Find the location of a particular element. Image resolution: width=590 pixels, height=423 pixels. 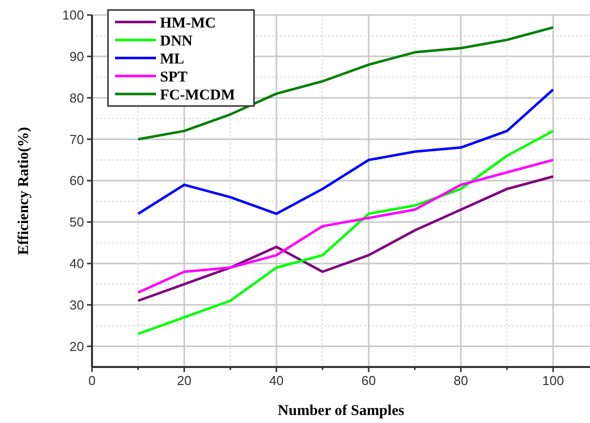

x-tick-label: 60 is located at coordinates (368, 380).